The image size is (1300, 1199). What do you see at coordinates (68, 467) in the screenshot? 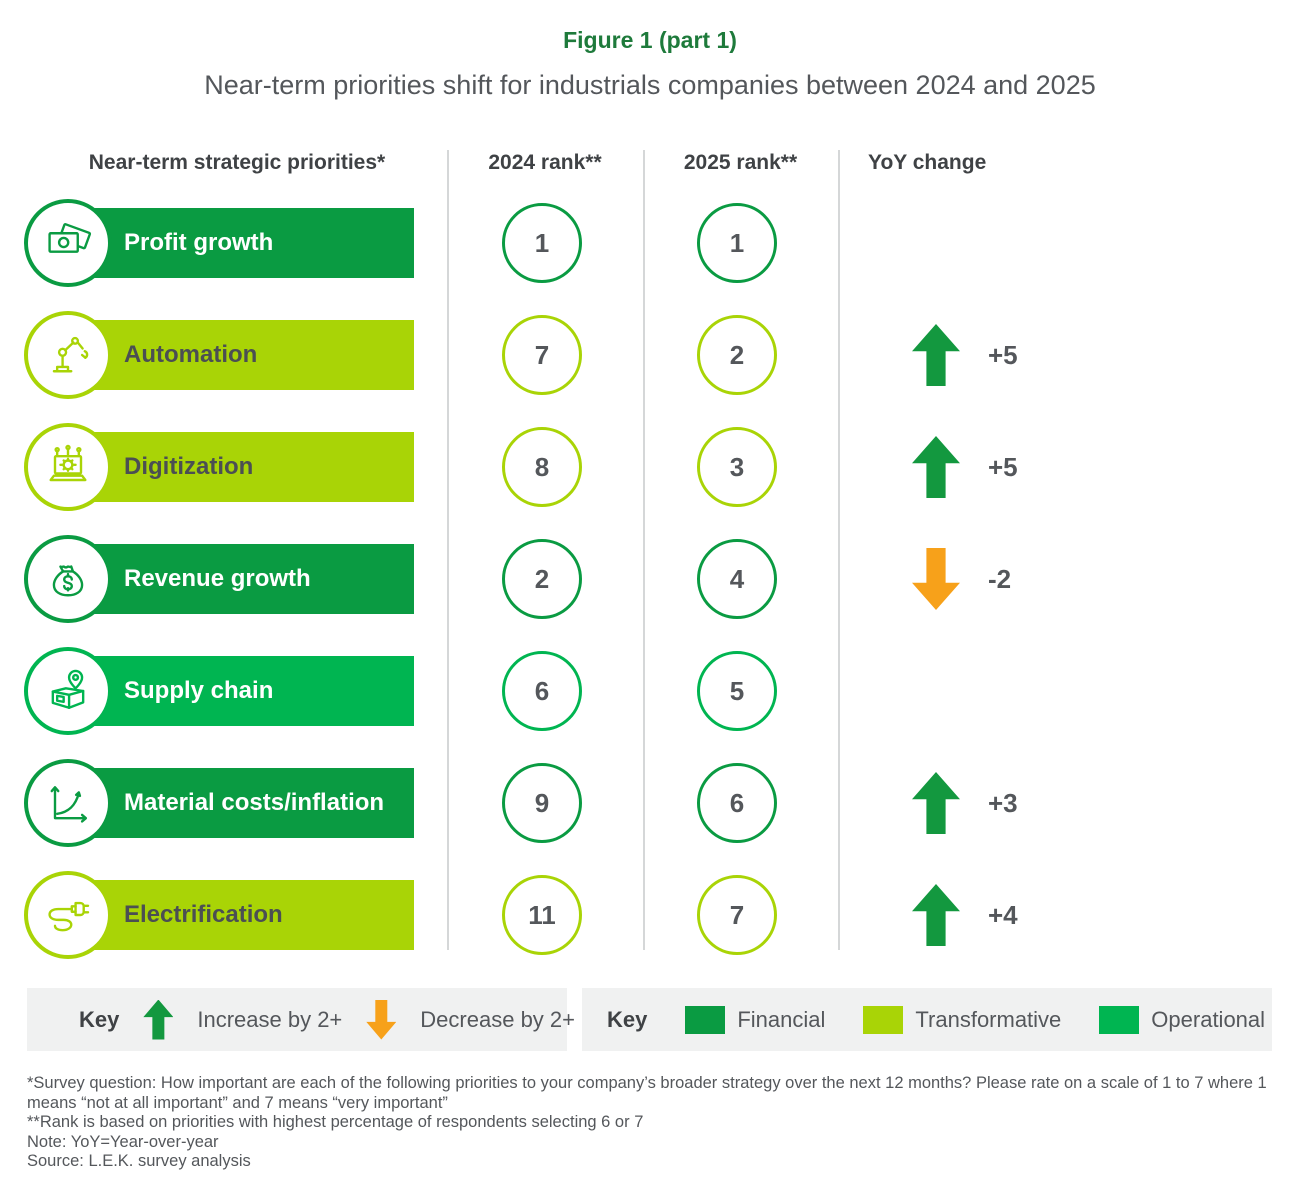
I see `laptop-gear-icon` at bounding box center [68, 467].